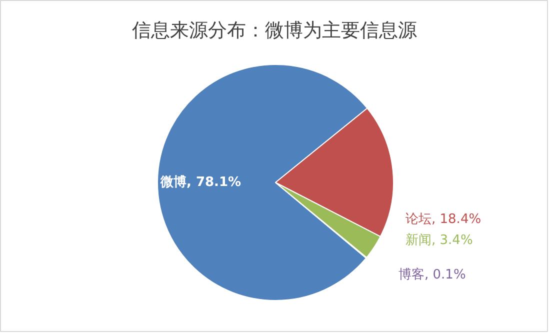 The height and width of the screenshot is (334, 550). What do you see at coordinates (274, 31) in the screenshot?
I see `chart-title: 信息来源分布：微博为主要信息源` at bounding box center [274, 31].